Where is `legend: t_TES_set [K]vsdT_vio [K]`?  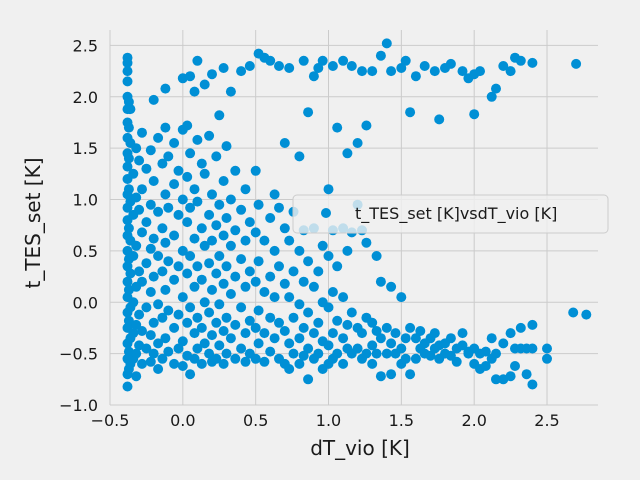 legend: t_TES_set [K]vsdT_vio [K] is located at coordinates (450, 214).